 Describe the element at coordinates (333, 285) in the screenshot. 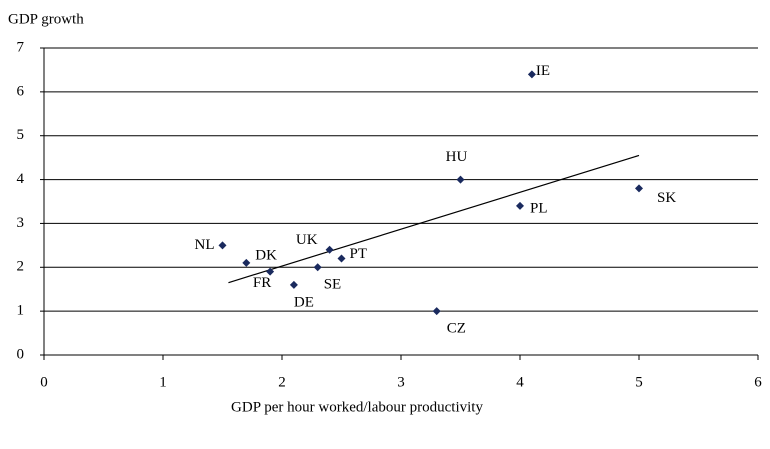

I see `point-label: SE` at that location.